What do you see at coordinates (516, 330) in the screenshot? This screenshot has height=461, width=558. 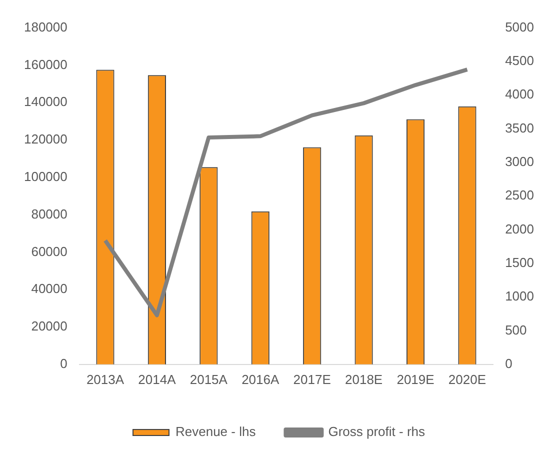 I see `y2-tick-label: 500` at bounding box center [516, 330].